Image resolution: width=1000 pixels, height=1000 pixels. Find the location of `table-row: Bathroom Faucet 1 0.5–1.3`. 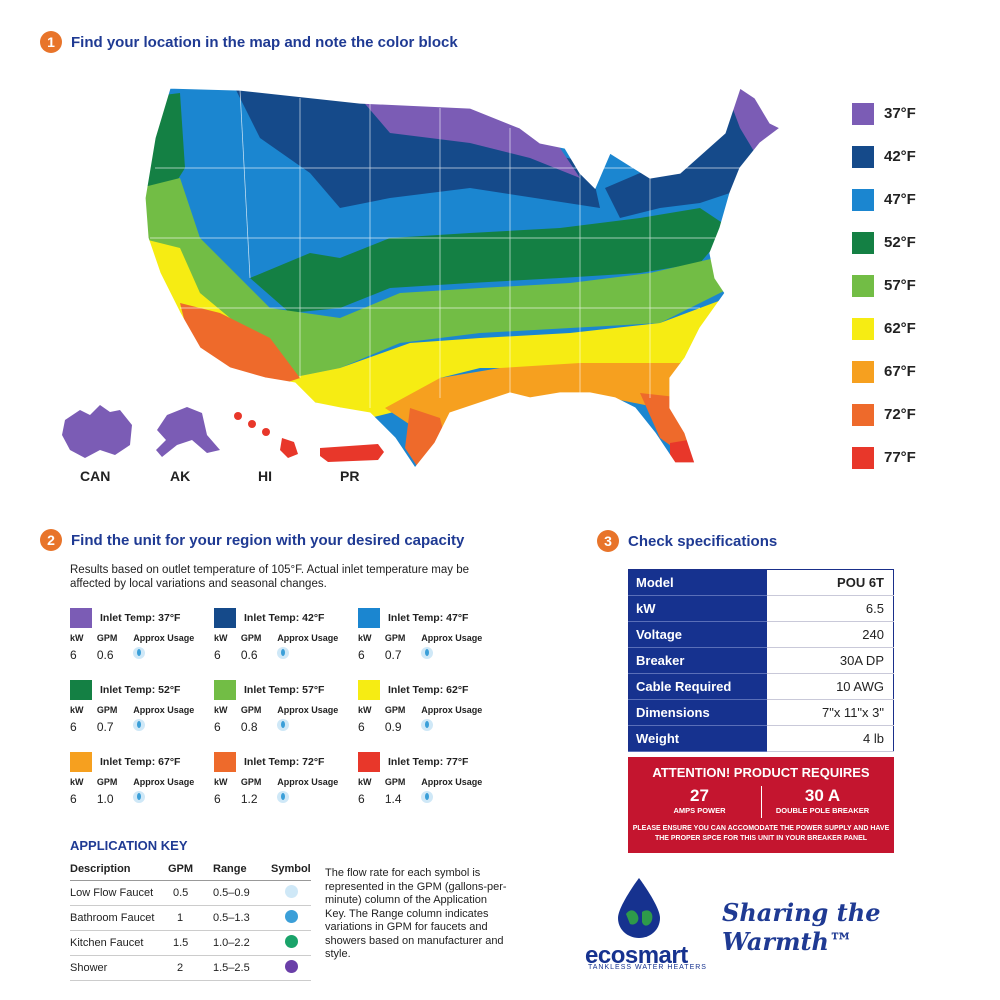

table-row: Bathroom Faucet 1 0.5–1.3 is located at coordinates (190, 918).